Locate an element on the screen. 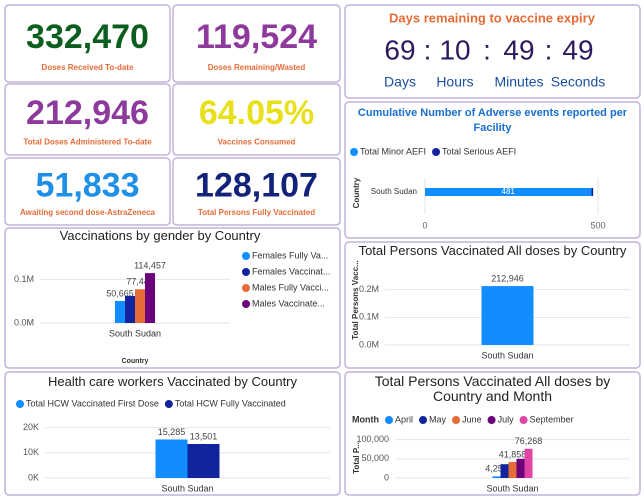 This screenshot has height=497, width=644. kpi-label: Awaiting second dose-AstraZeneca is located at coordinates (88, 212).